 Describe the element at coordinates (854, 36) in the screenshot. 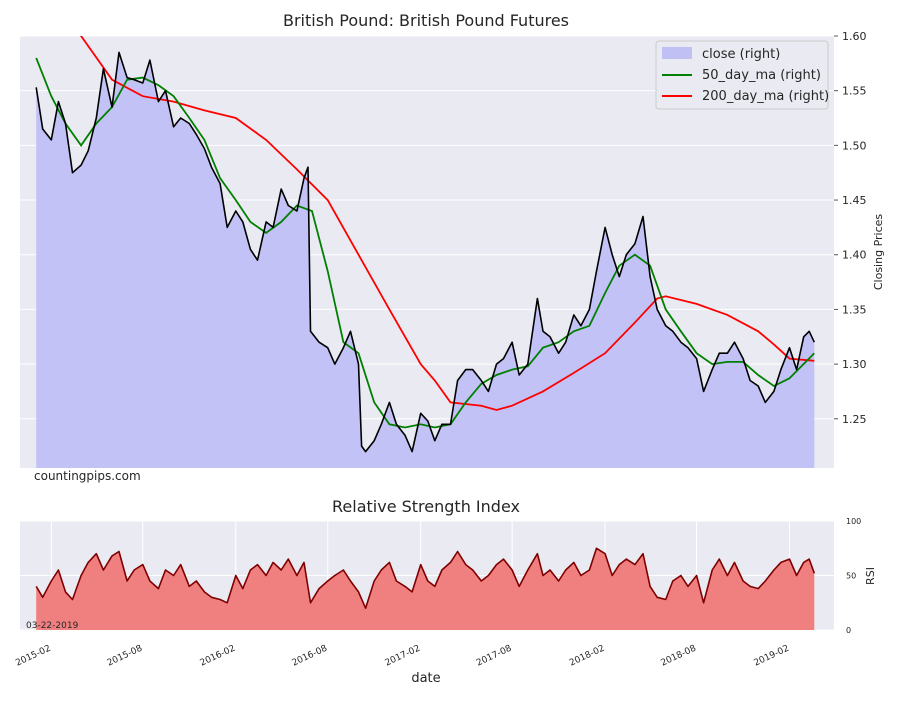

I see `price-tick-label: 1.60` at that location.